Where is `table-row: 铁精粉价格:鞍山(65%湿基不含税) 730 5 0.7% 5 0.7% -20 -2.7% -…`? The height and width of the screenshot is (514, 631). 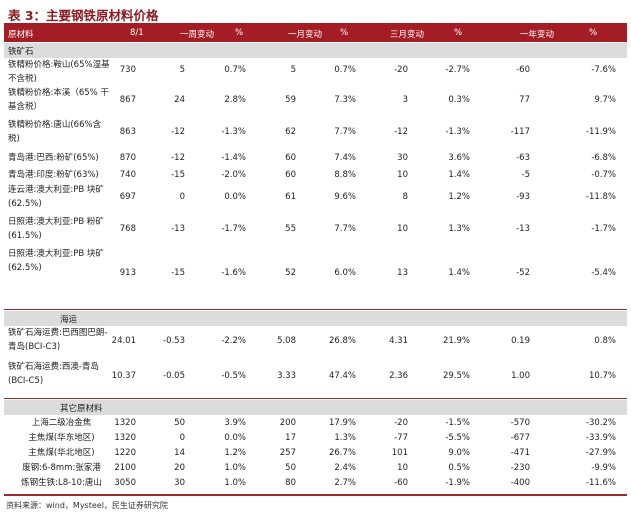
table-row: 铁精粉价格:鞍山(65%湿基不含税) 730 5 0.7% 5 0.7% -20 -2.7% -… is located at coordinates (315, 72).